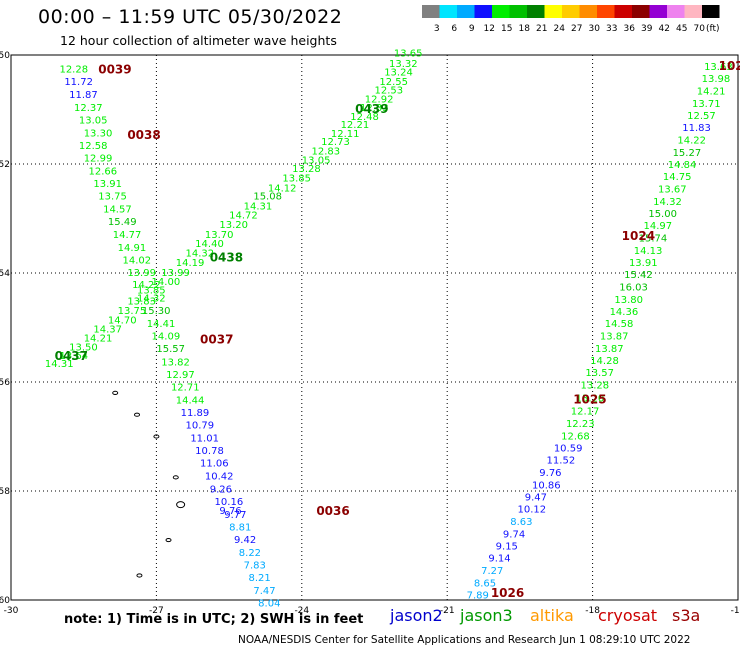 This screenshot has width=740, height=650. Describe the element at coordinates (214, 464) in the screenshot. I see `swh-value: 11.06` at that location.